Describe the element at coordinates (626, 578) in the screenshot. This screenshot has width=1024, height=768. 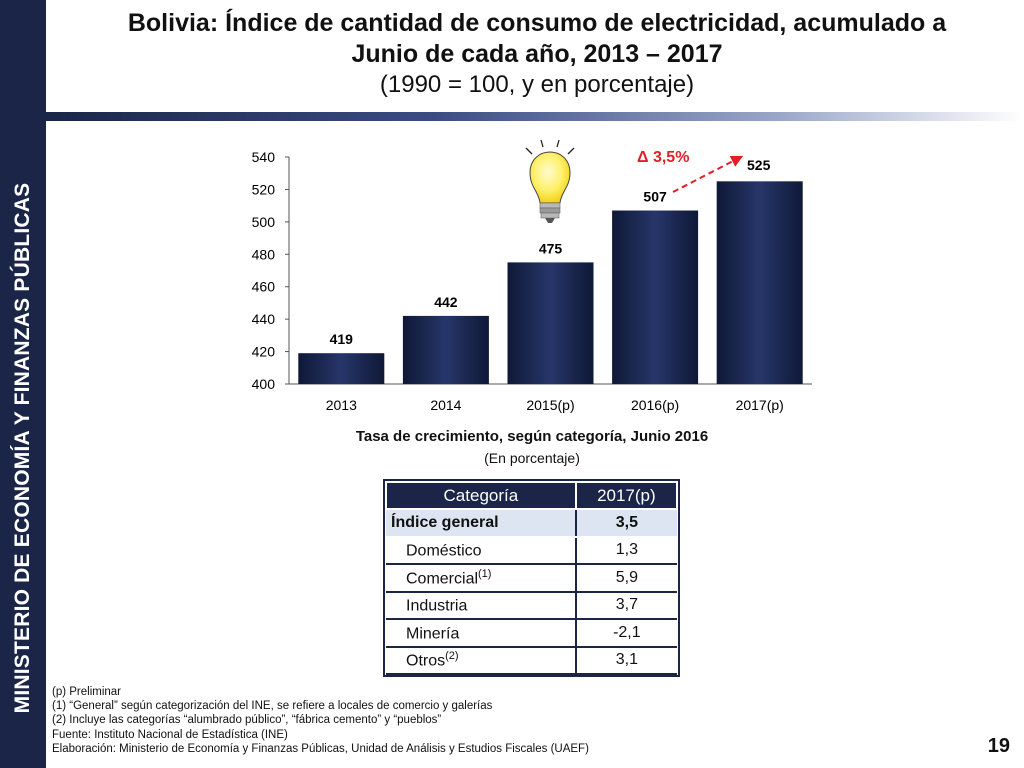
I see `row-value: 5,9` at that location.